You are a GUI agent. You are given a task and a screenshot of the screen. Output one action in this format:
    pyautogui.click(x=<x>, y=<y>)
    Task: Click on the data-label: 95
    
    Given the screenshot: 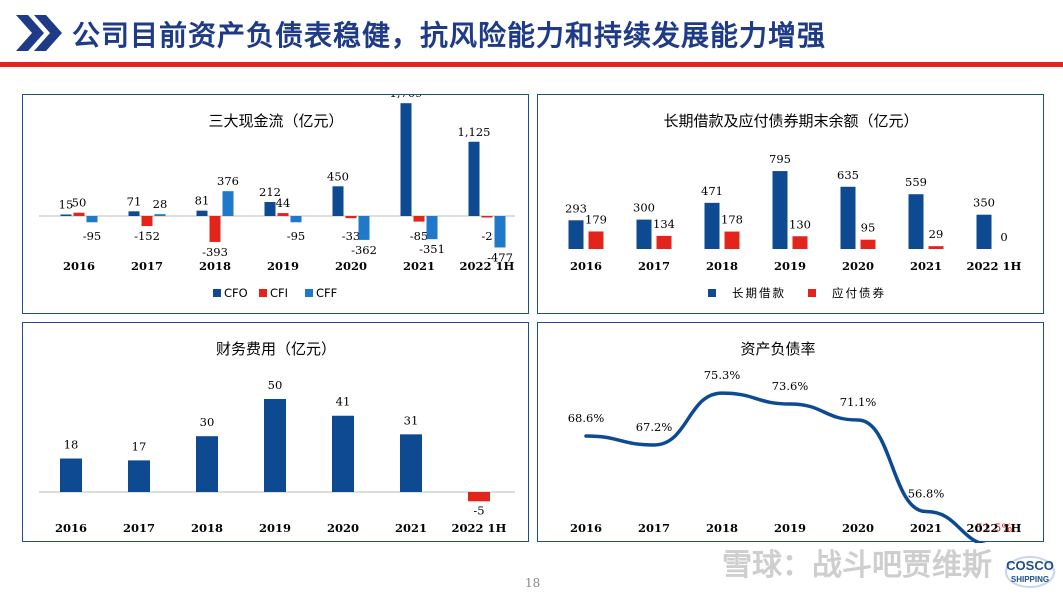 What is the action you would take?
    pyautogui.click(x=868, y=228)
    